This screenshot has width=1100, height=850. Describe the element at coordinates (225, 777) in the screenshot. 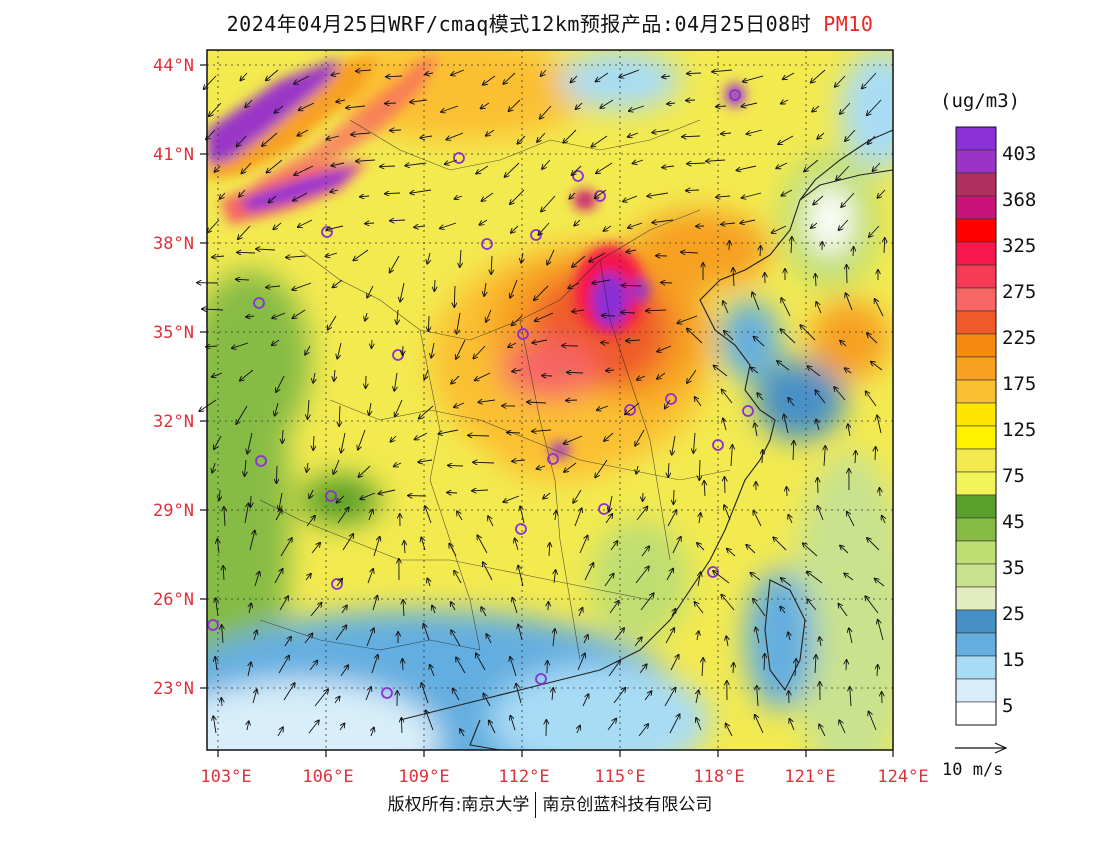

I see `lon-label: 103°E` at that location.